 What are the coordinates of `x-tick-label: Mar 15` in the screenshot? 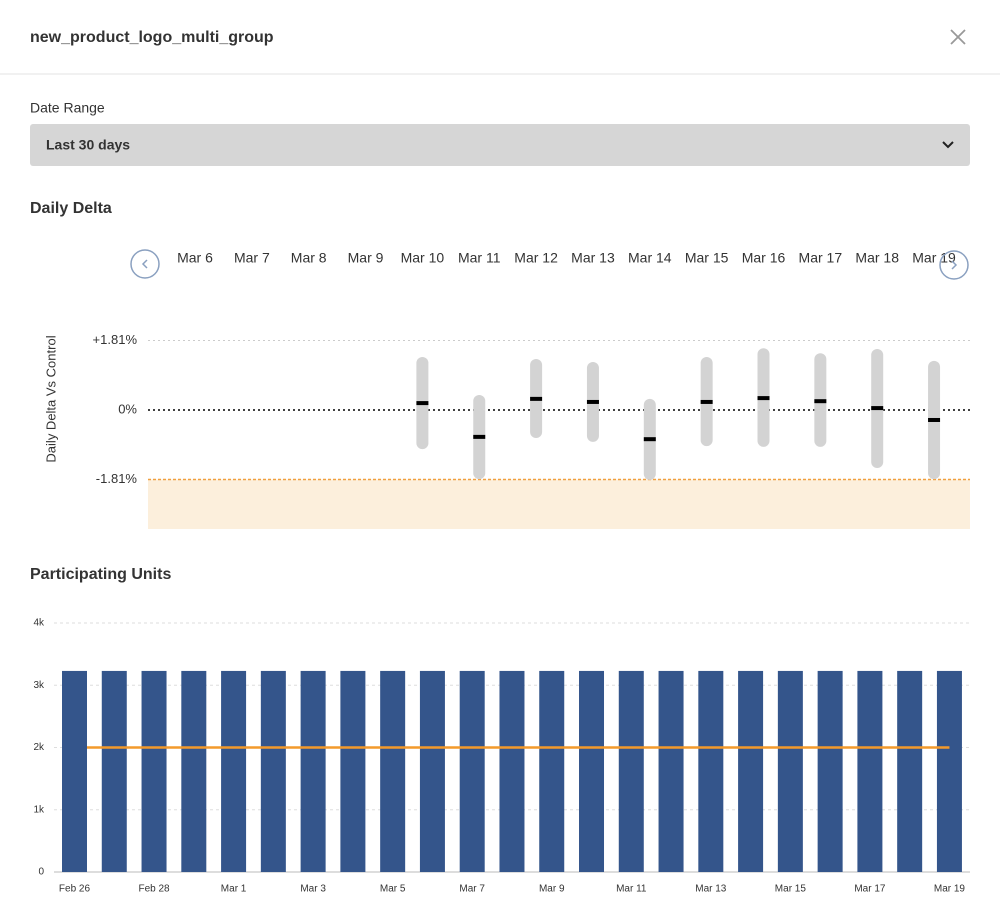 It's located at (791, 889).